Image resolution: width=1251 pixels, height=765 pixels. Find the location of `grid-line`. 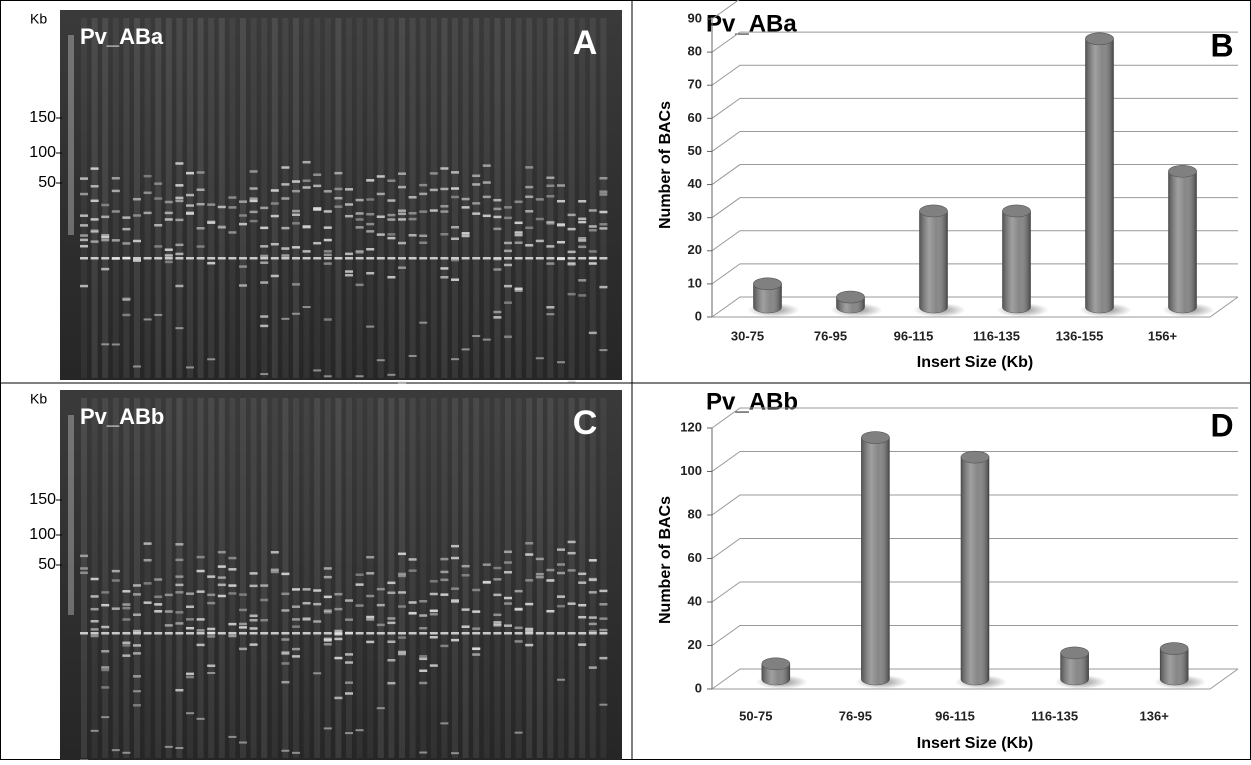

grid-line is located at coordinates (974, 42).